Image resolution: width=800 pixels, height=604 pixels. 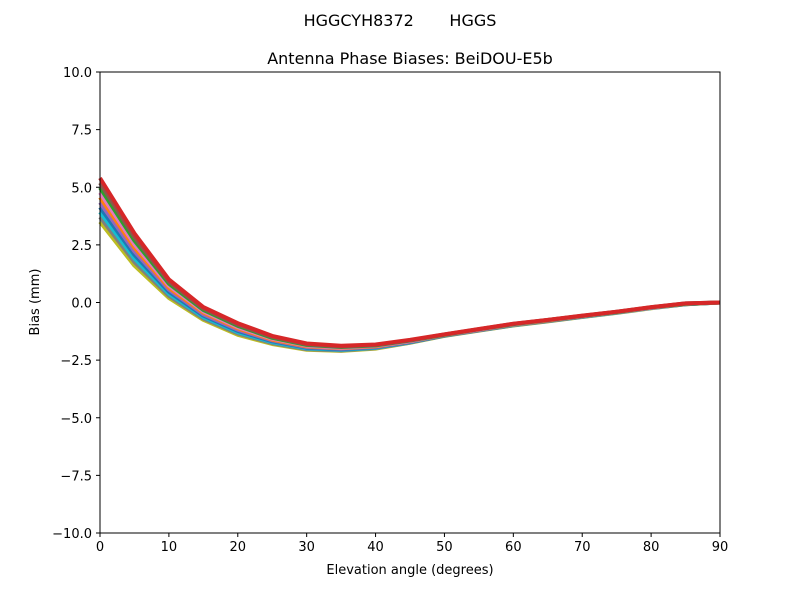 What do you see at coordinates (81, 188) in the screenshot?
I see `y-tick-label: 5.0` at bounding box center [81, 188].